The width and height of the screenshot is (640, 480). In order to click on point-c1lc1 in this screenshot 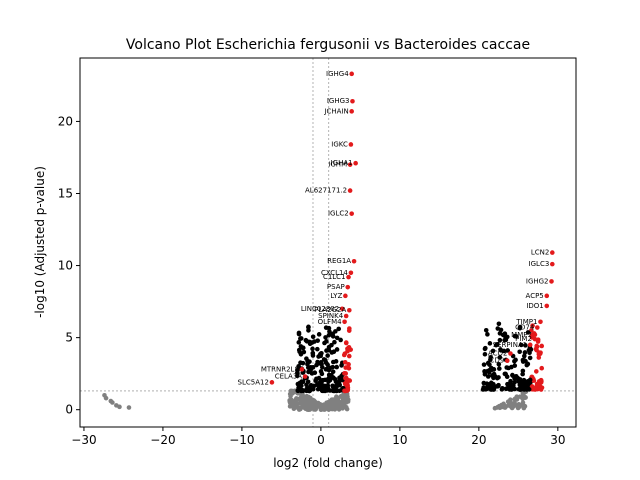, I will do `click(348, 277)`.